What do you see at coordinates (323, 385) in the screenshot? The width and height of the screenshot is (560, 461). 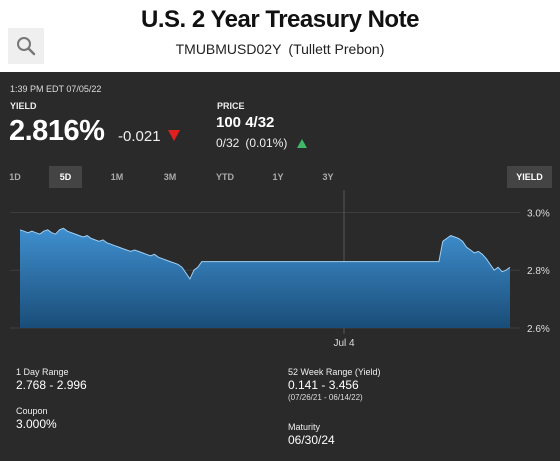 I see `week52-value: 0.141 - 3.456` at bounding box center [323, 385].